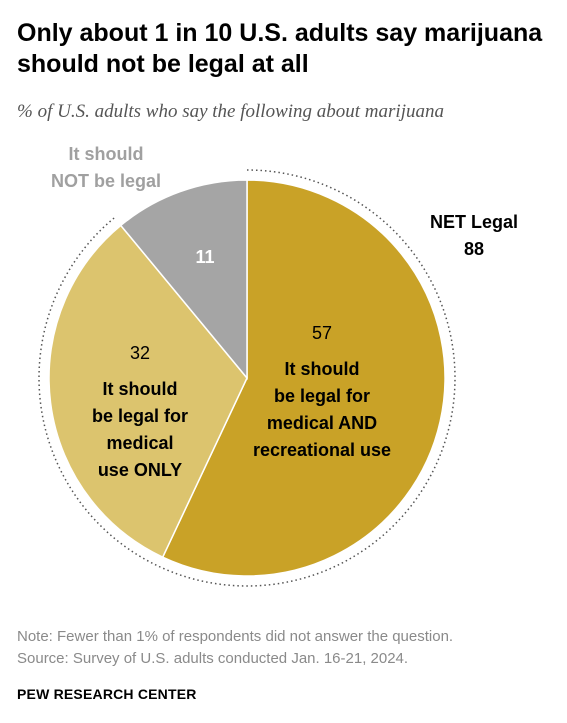 The image size is (567, 723). Describe the element at coordinates (183, 280) in the screenshot. I see `slice-not-legal` at that location.